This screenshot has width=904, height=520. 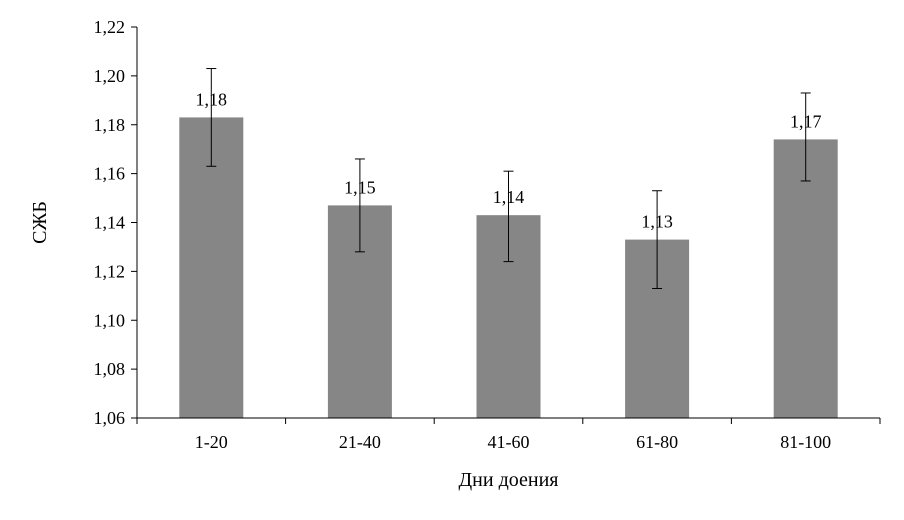 I want to click on x-axis-ticks: 1-20 21-40 41-60 61-80 81-100, so click(x=508, y=435).